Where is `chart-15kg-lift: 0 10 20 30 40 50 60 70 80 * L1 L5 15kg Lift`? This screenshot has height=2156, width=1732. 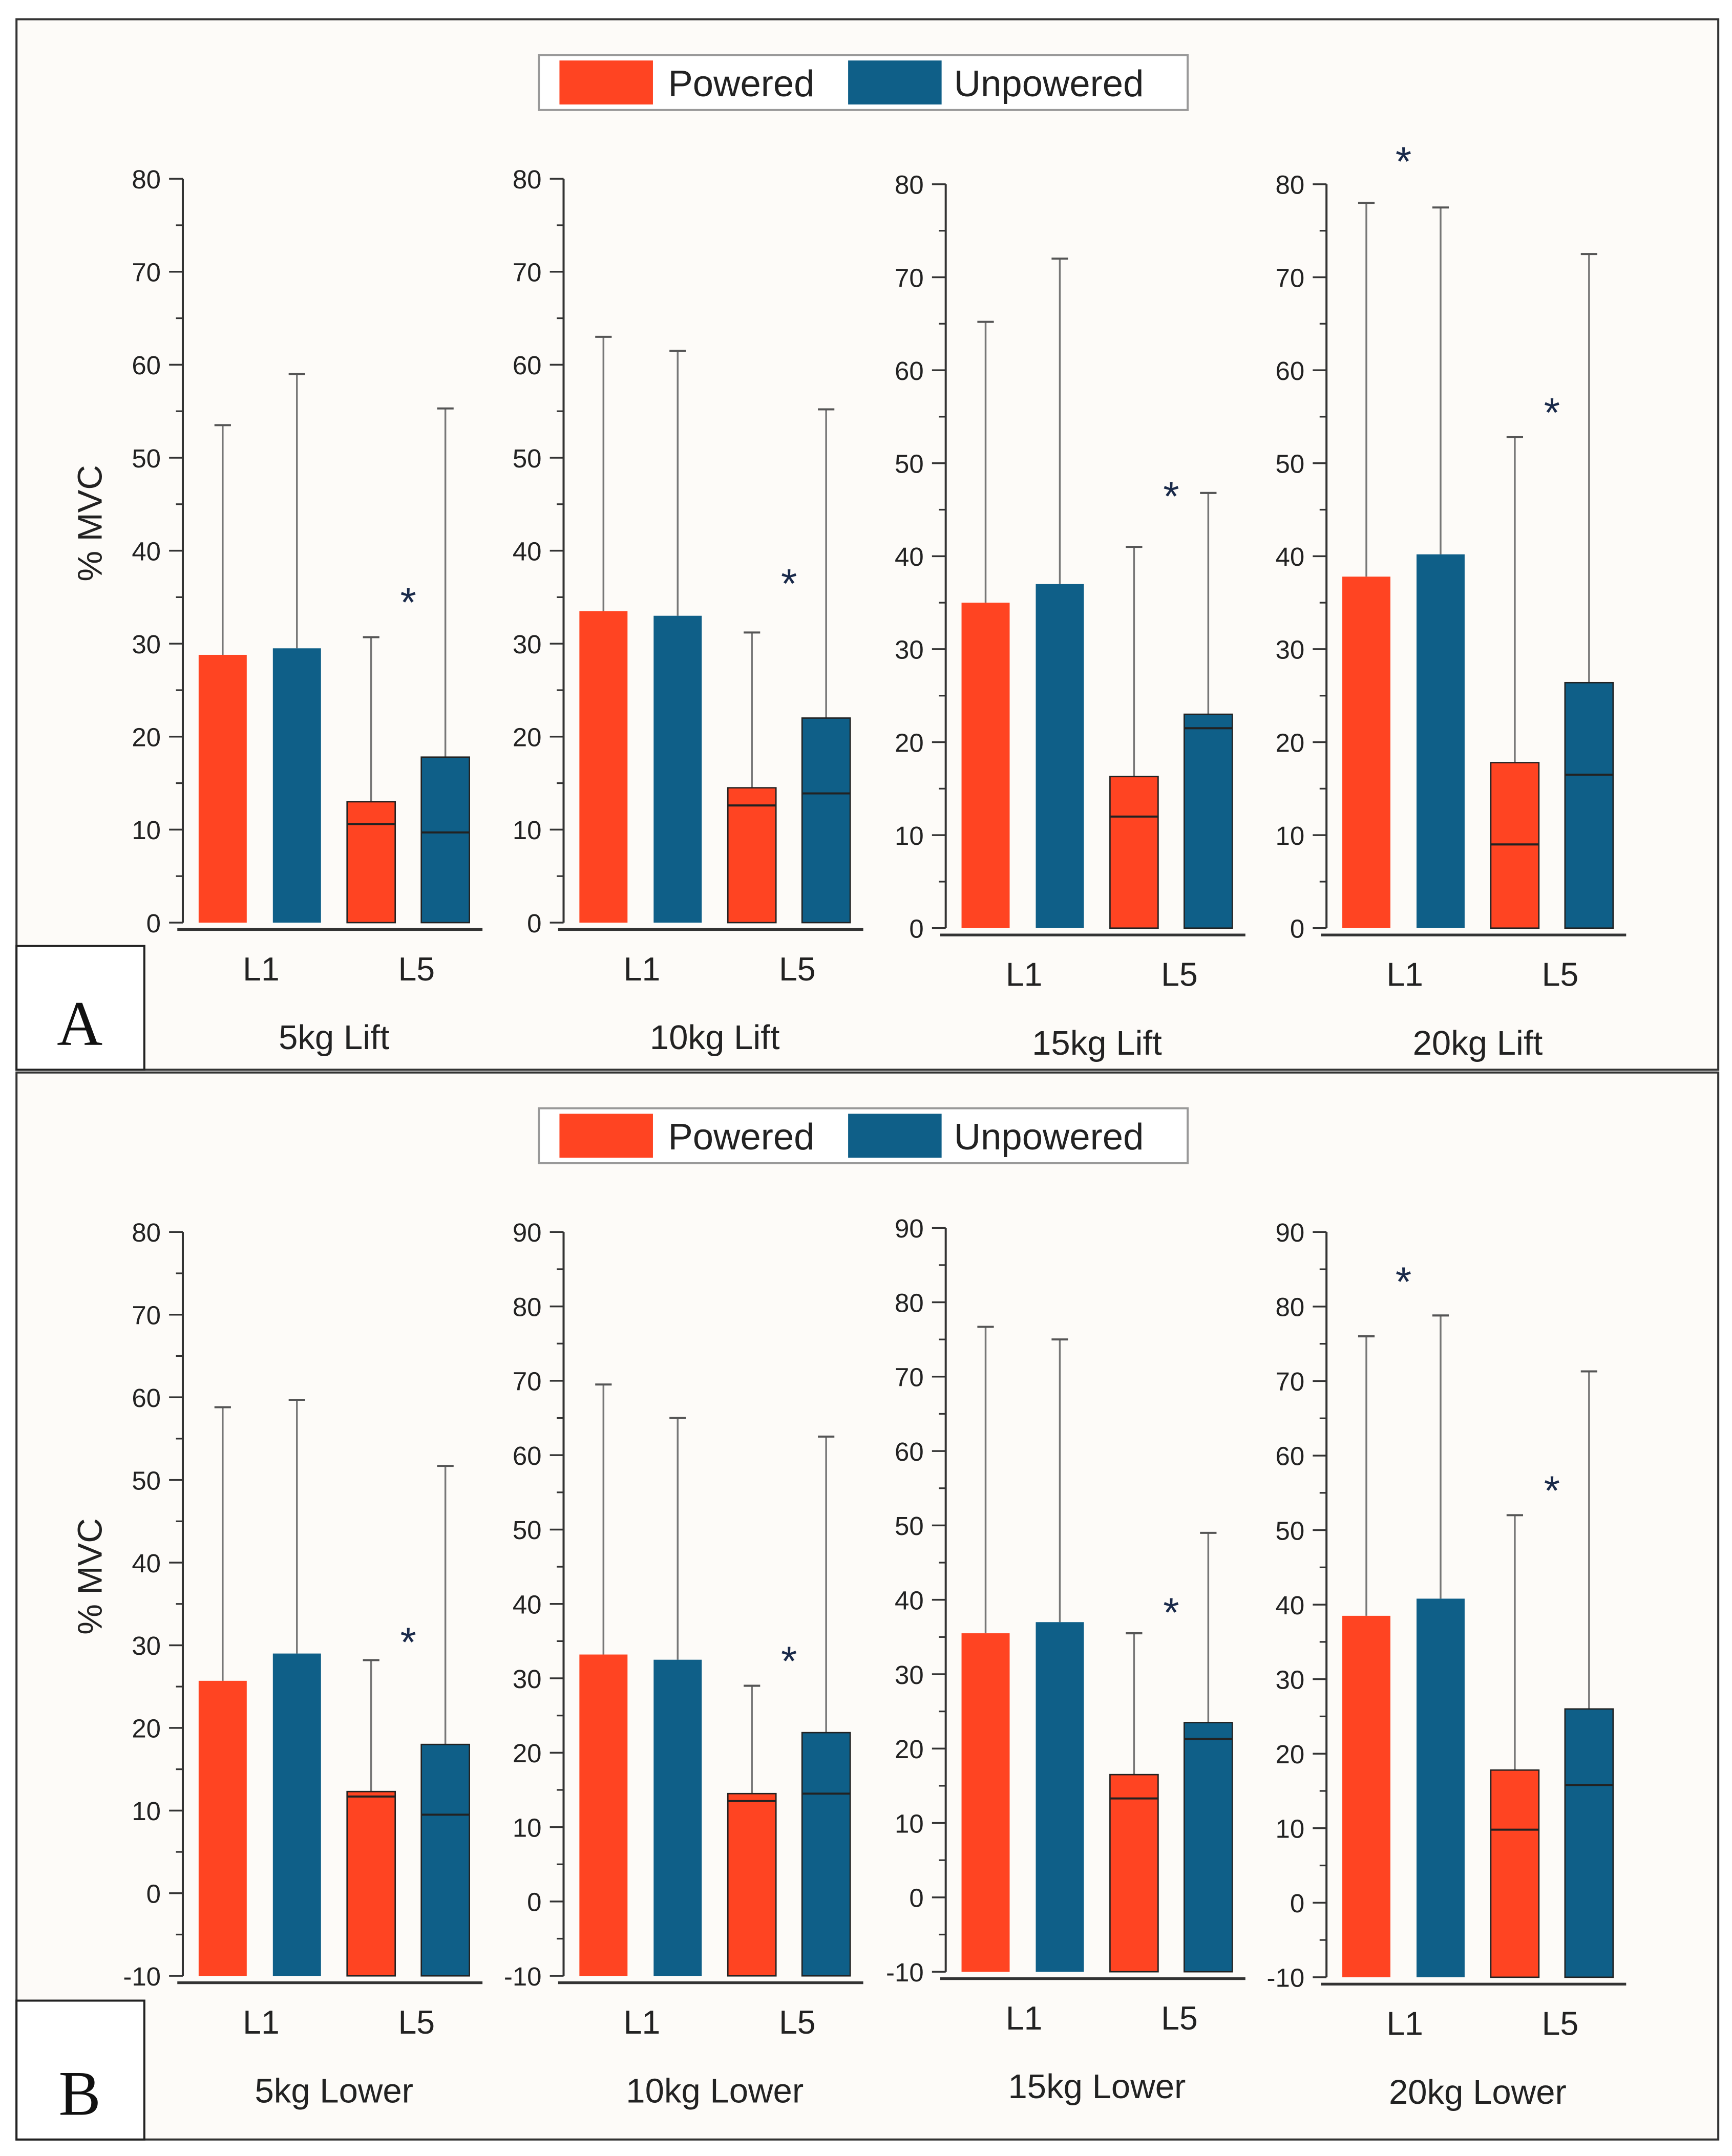 chart-15kg-lift: 0 10 20 30 40 50 60 70 80 * L1 L5 15kg Lift is located at coordinates (1070, 616).